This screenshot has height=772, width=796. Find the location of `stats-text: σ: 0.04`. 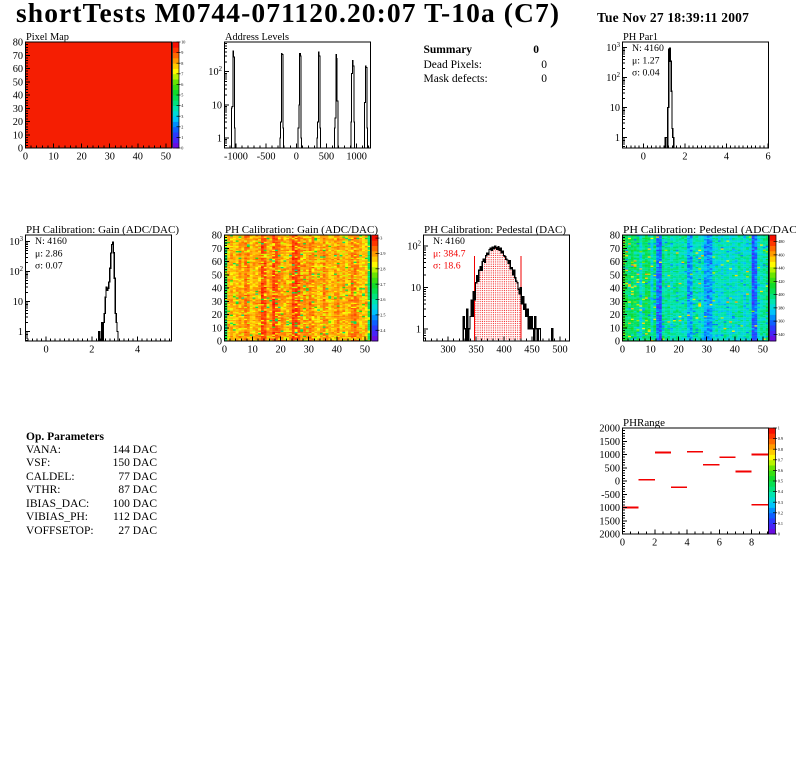

stats-text: σ: 0.04 is located at coordinates (646, 73).